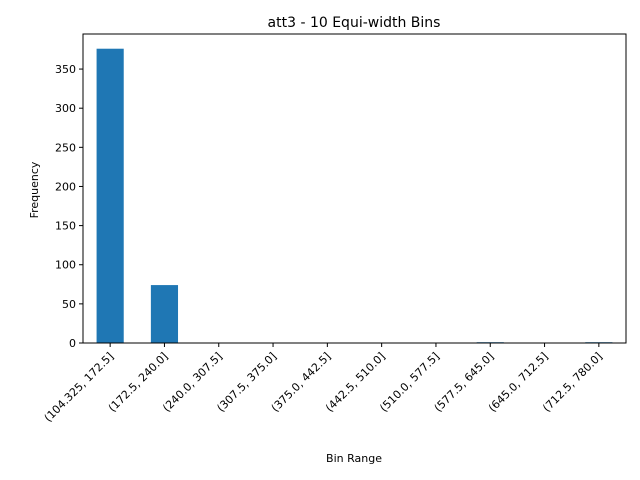 This screenshot has width=640, height=480. Describe the element at coordinates (34, 189) in the screenshot. I see `y-axis-label: Frequency` at that location.